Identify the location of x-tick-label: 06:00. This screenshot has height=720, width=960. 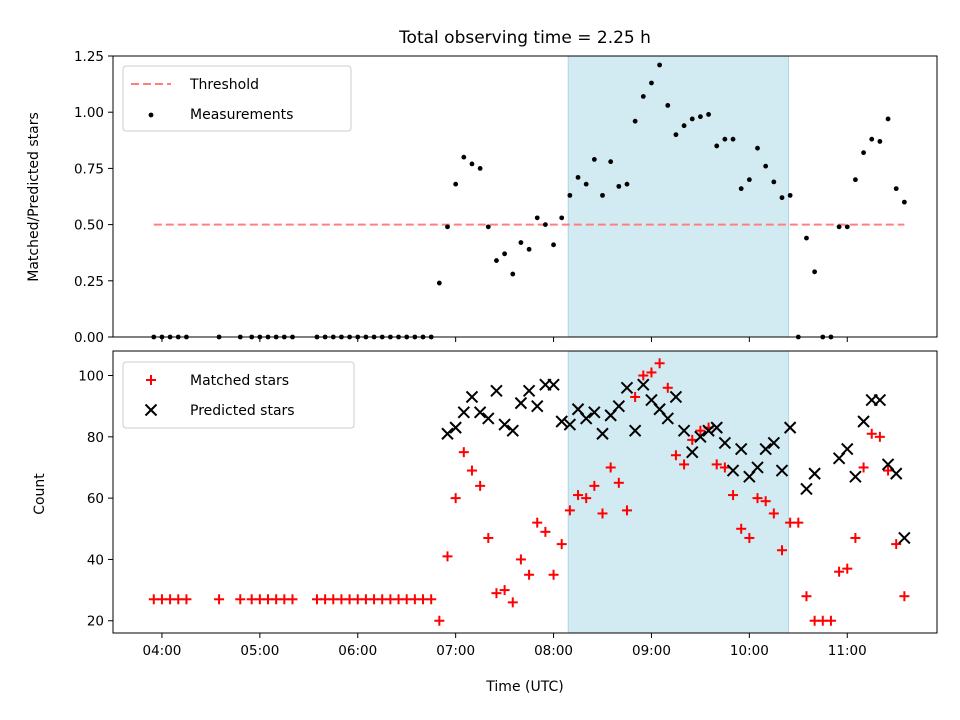
(357, 651).